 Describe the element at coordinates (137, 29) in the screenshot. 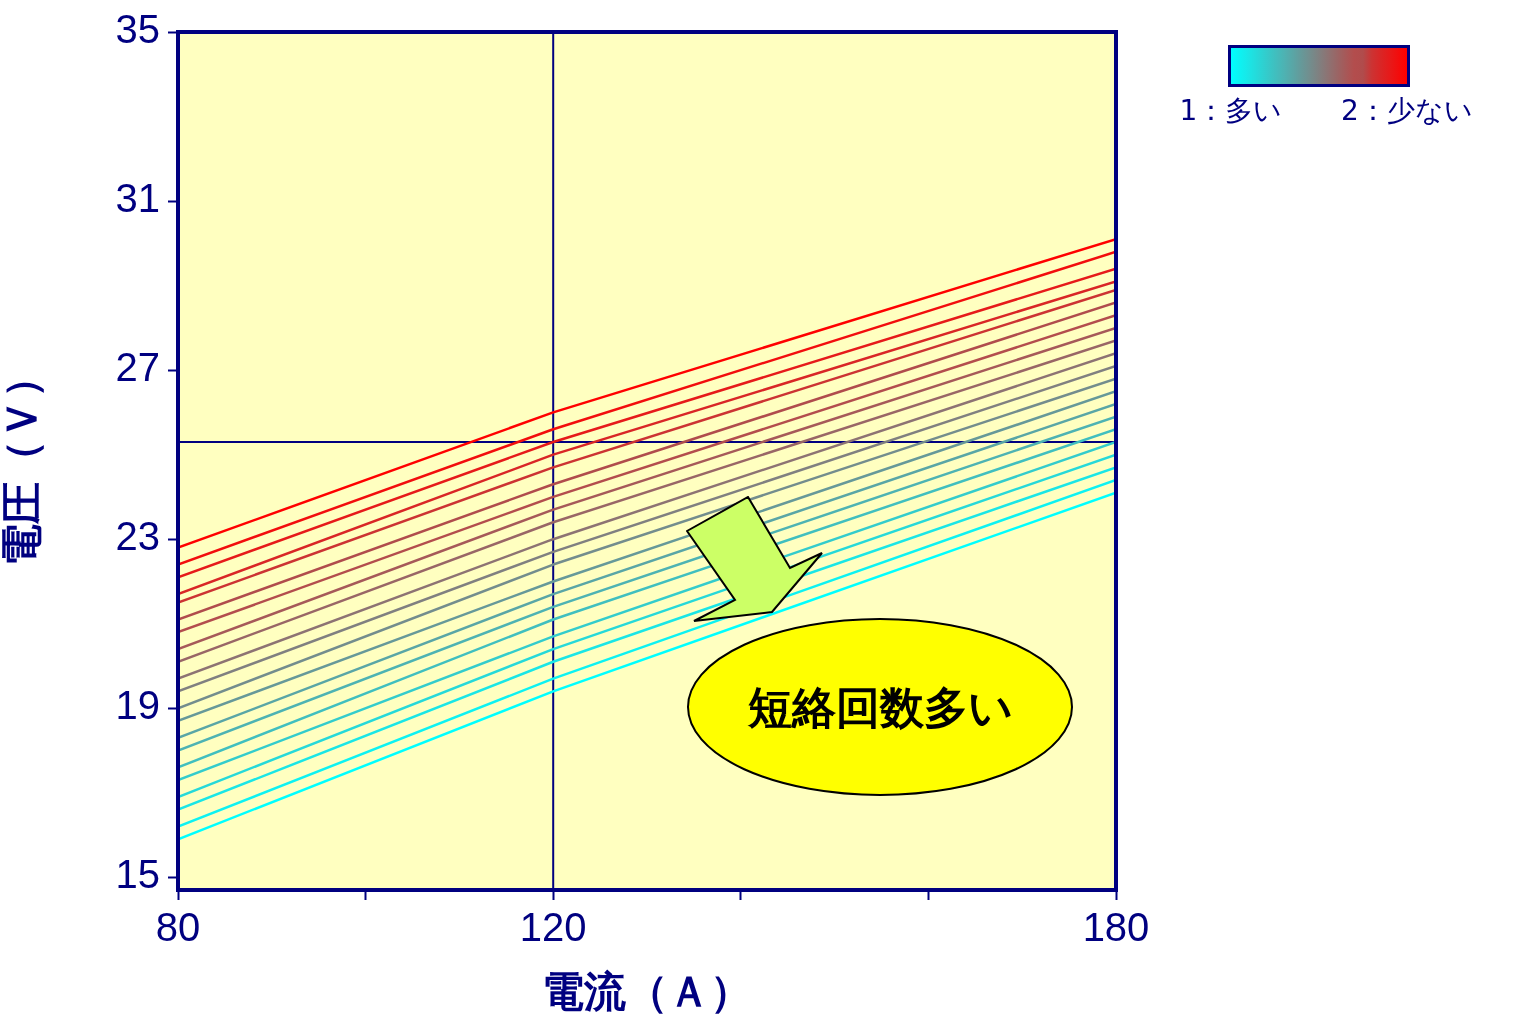

I see `y-tick-label: 35` at that location.